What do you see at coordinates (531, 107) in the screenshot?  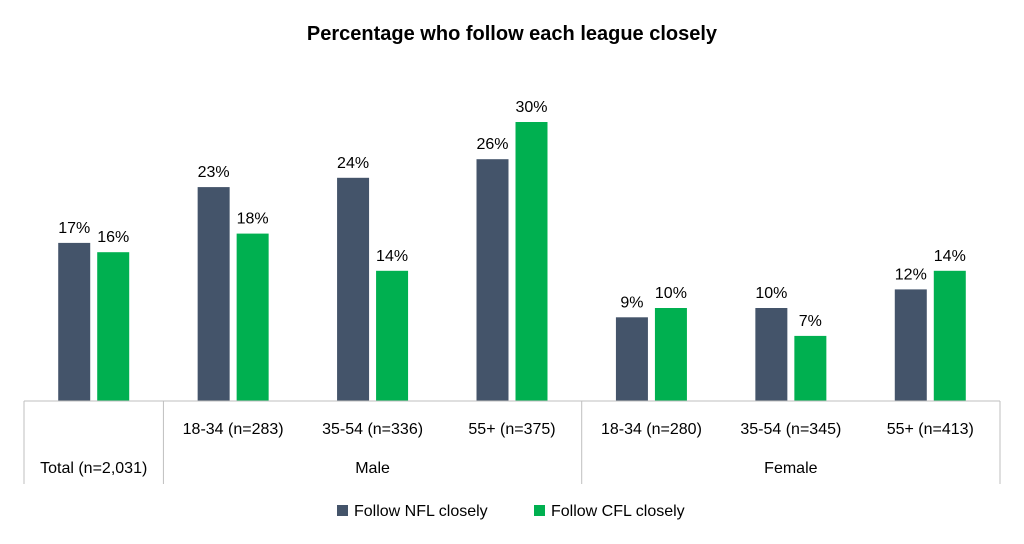 I see `value-label-cfl-3: 30%` at bounding box center [531, 107].